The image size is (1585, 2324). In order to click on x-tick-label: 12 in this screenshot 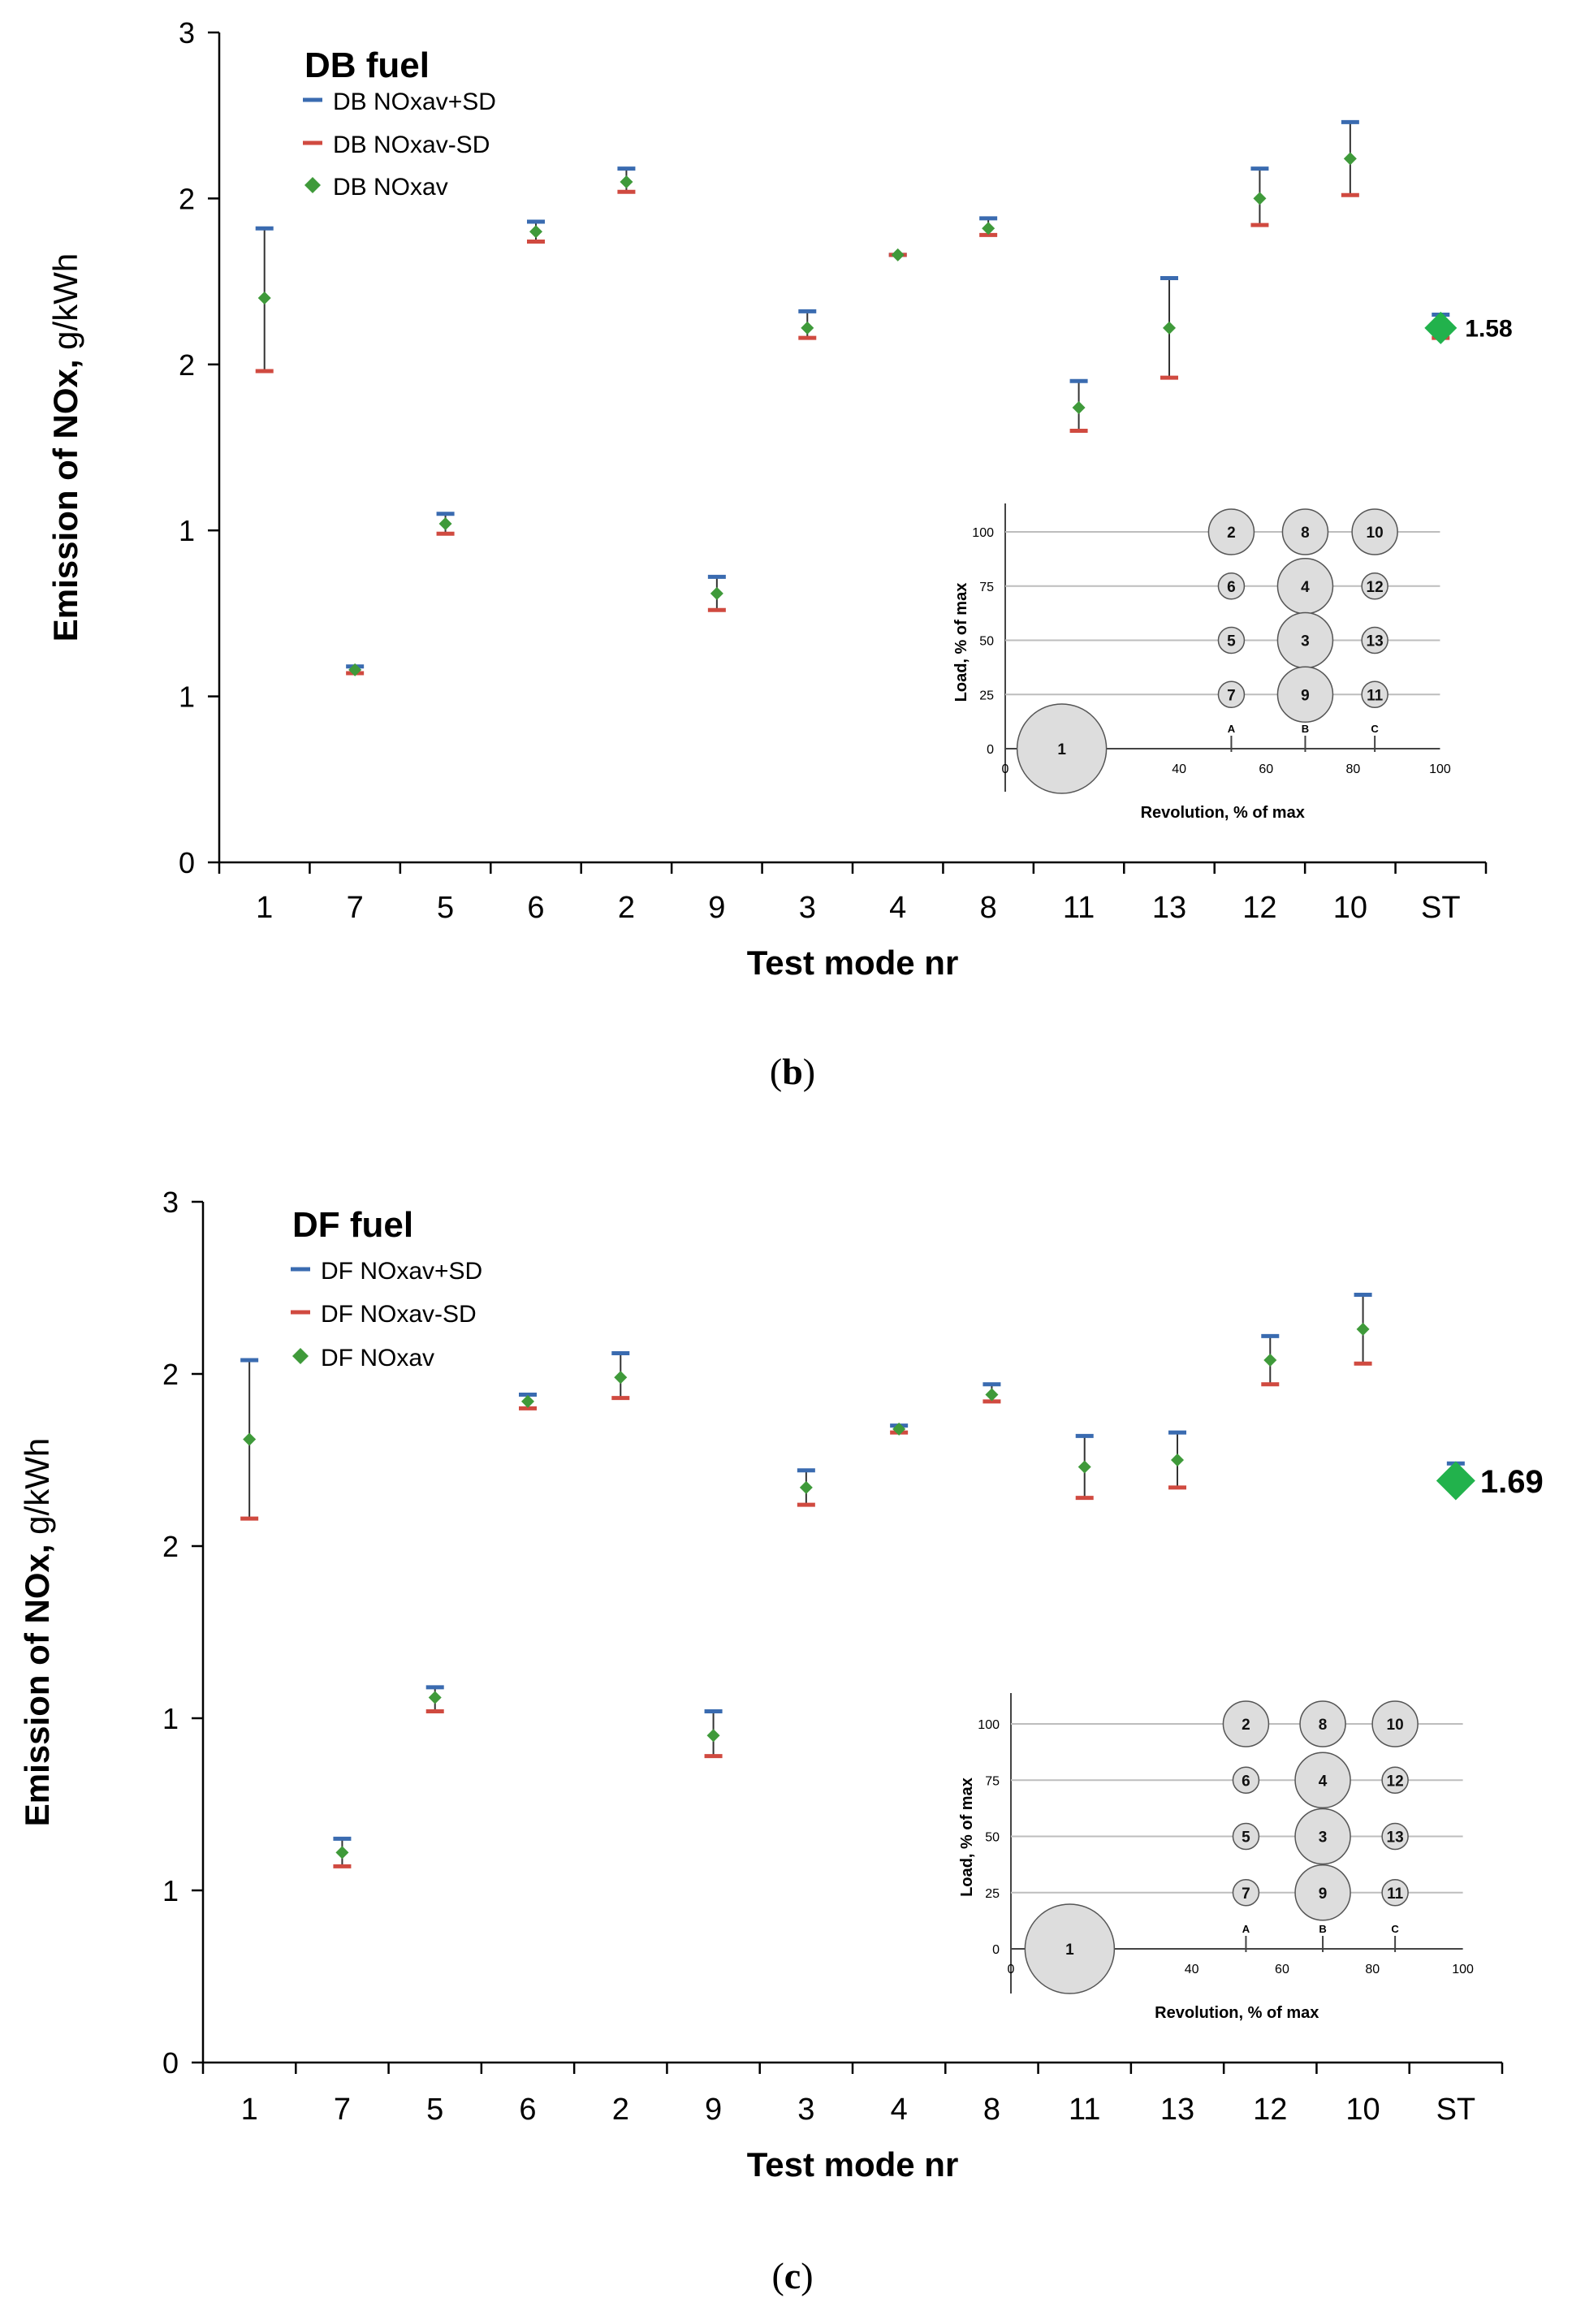, I will do `click(1270, 2110)`.